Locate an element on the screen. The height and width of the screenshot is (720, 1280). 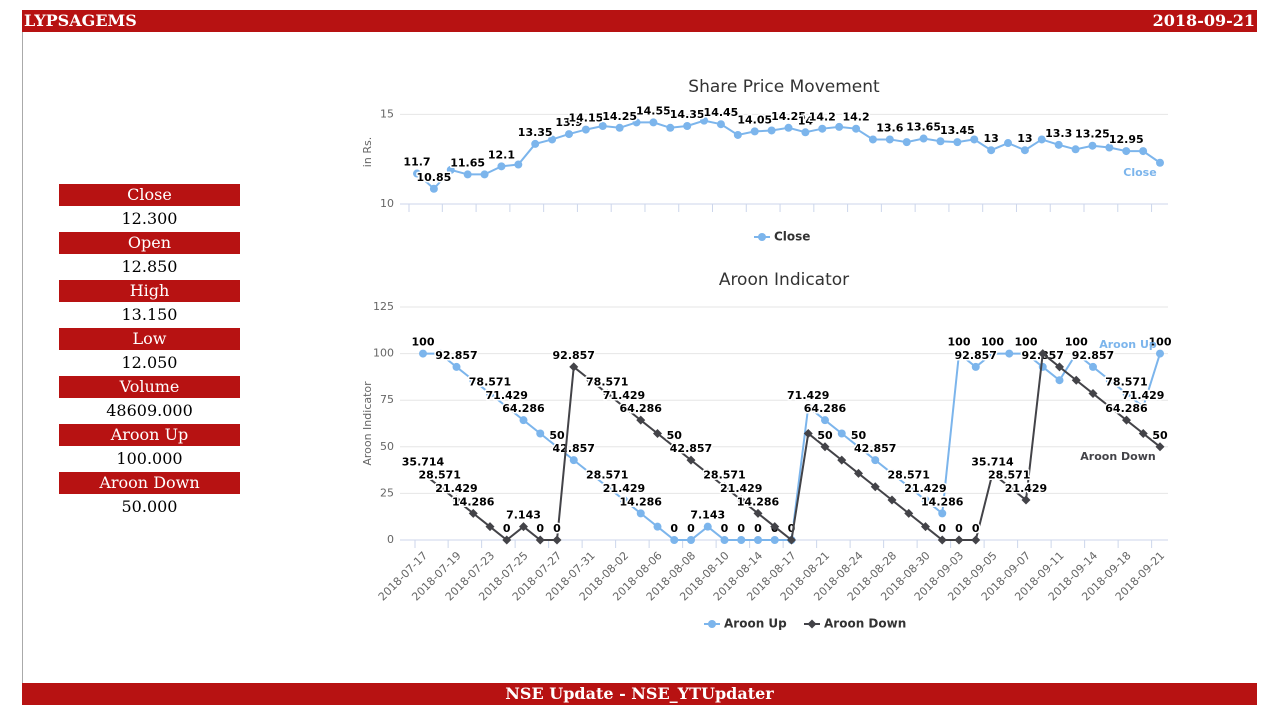
data-label: 7.143 is located at coordinates (523, 515).